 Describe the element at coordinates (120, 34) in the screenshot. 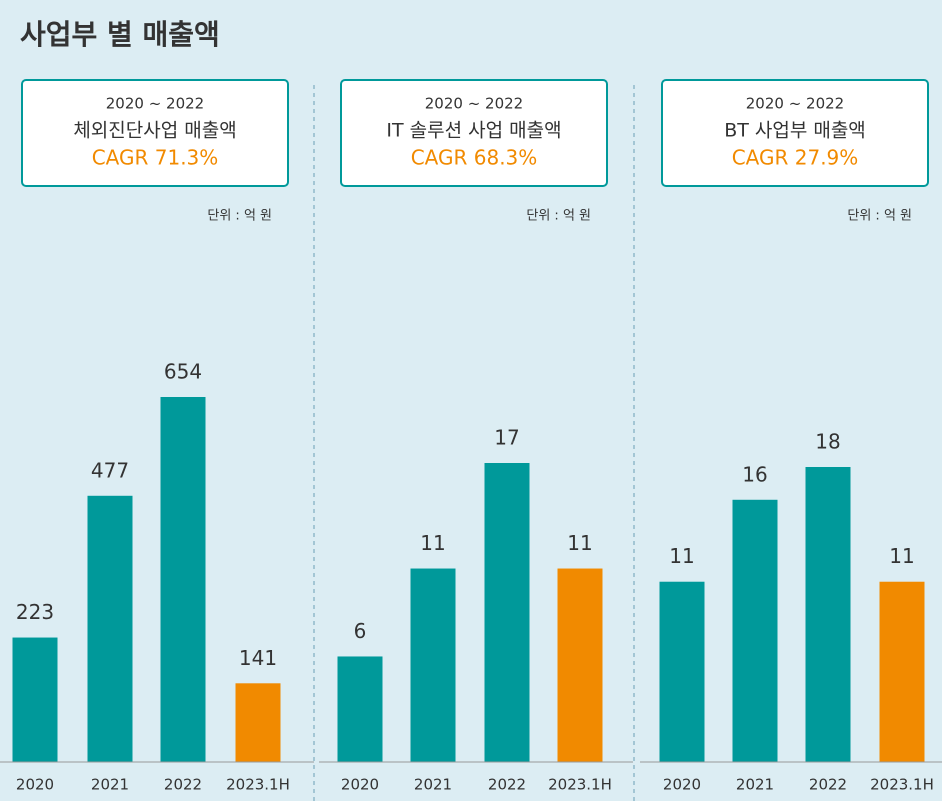

I see `page-title: 사업부 별 매출액` at that location.